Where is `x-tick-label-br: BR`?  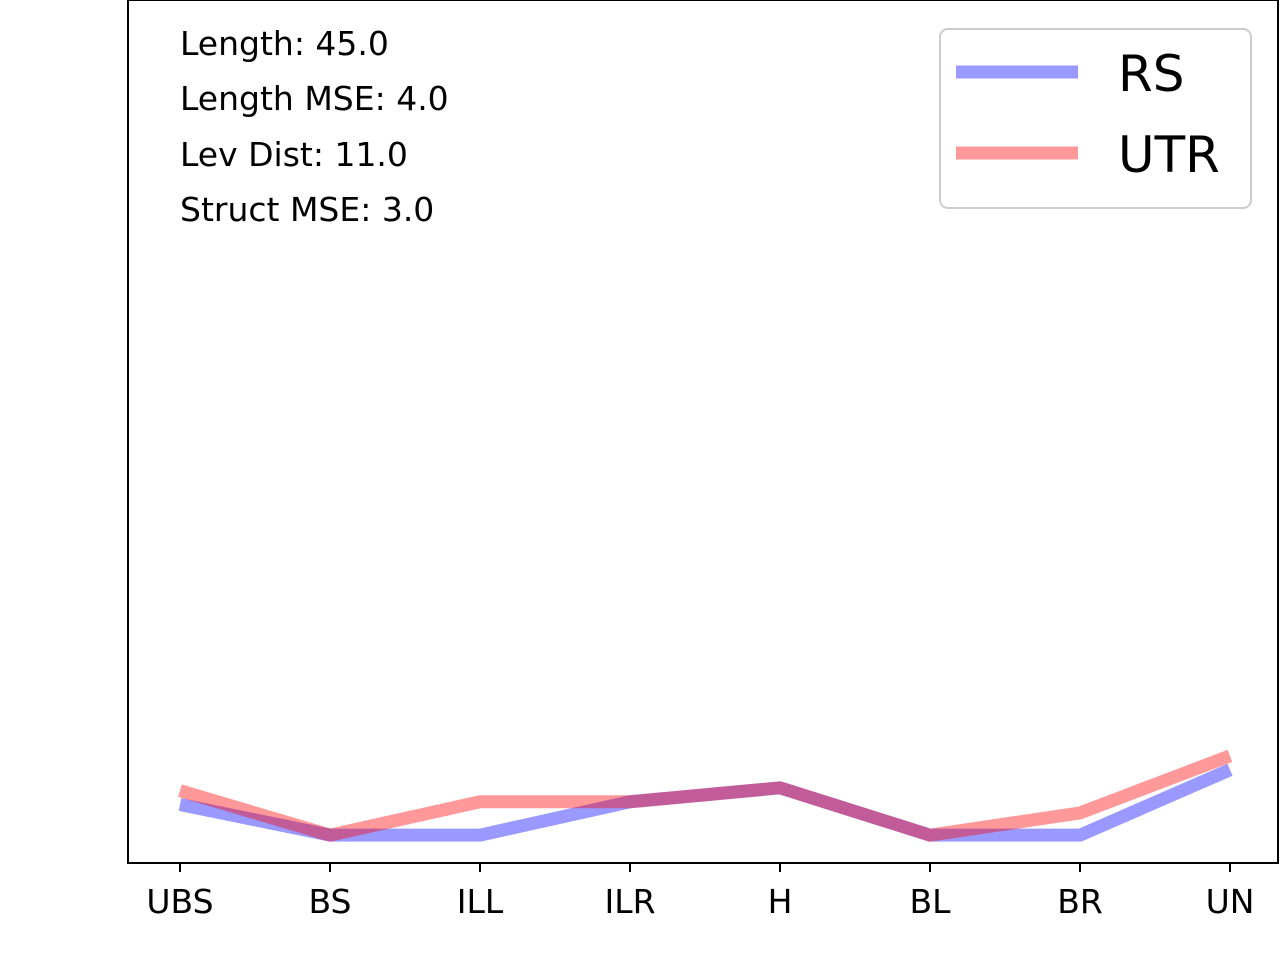 x-tick-label-br: BR is located at coordinates (1080, 901).